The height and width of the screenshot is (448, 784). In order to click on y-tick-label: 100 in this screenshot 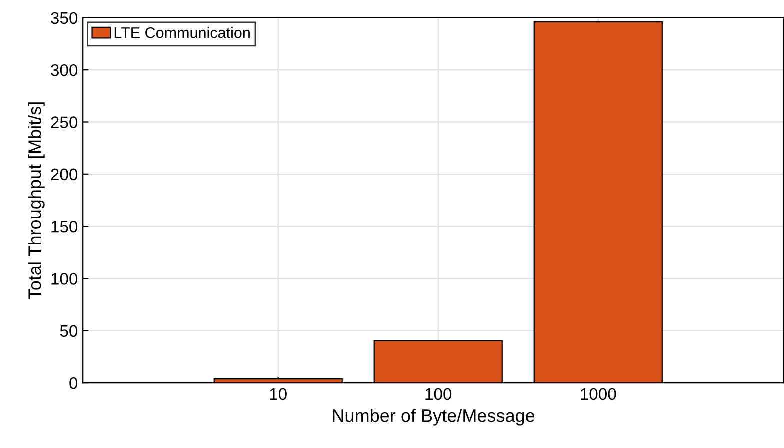, I will do `click(65, 279)`.